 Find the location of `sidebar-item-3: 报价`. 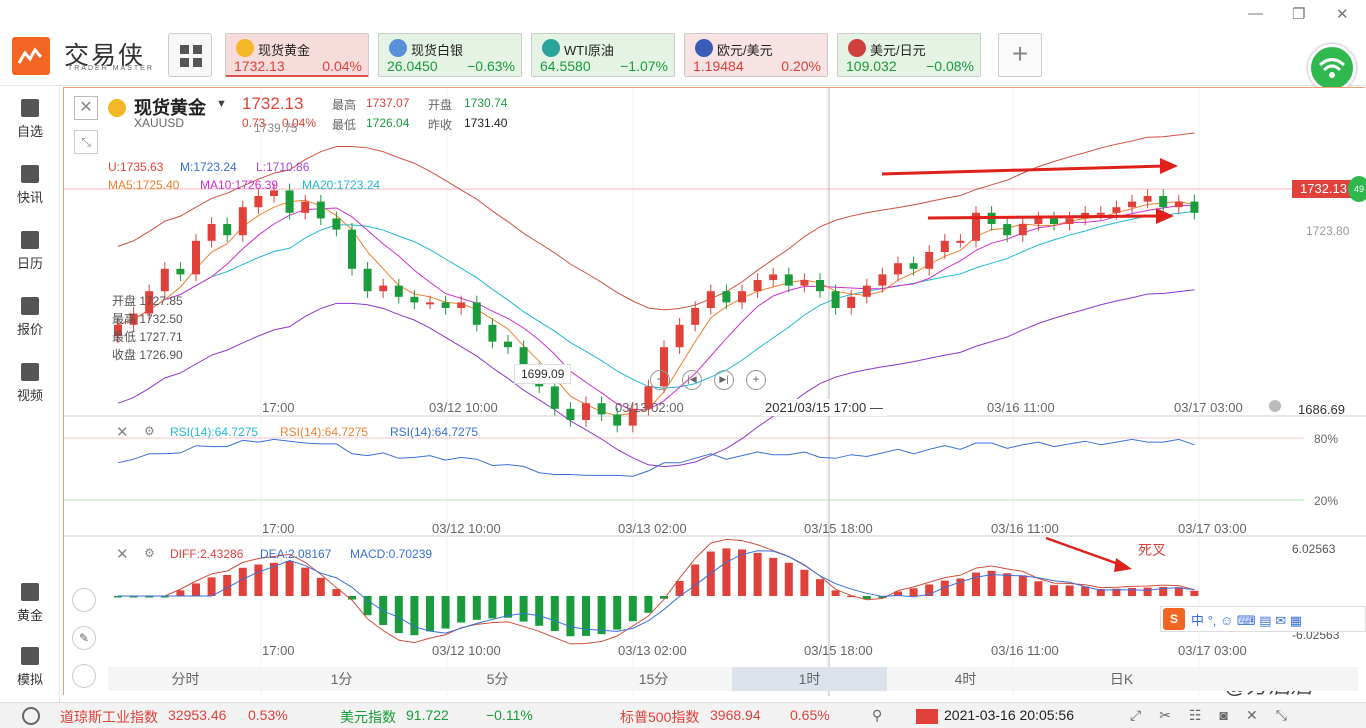

sidebar-item-3: 报价 is located at coordinates (30, 317).